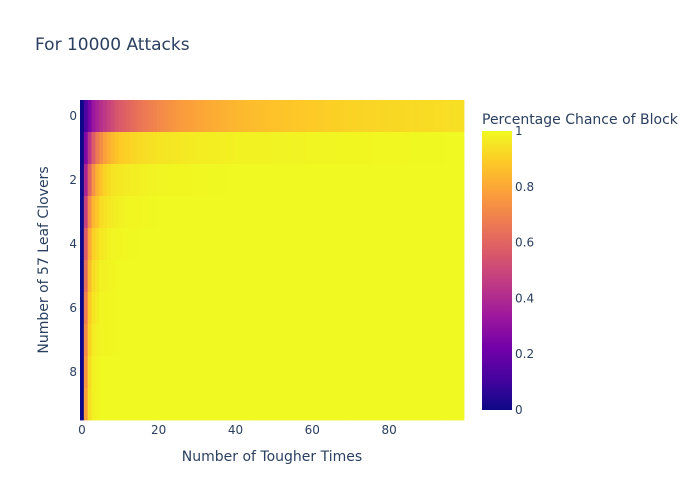 The image size is (700, 504). What do you see at coordinates (73, 372) in the screenshot?
I see `y-tick-label: 8` at bounding box center [73, 372].